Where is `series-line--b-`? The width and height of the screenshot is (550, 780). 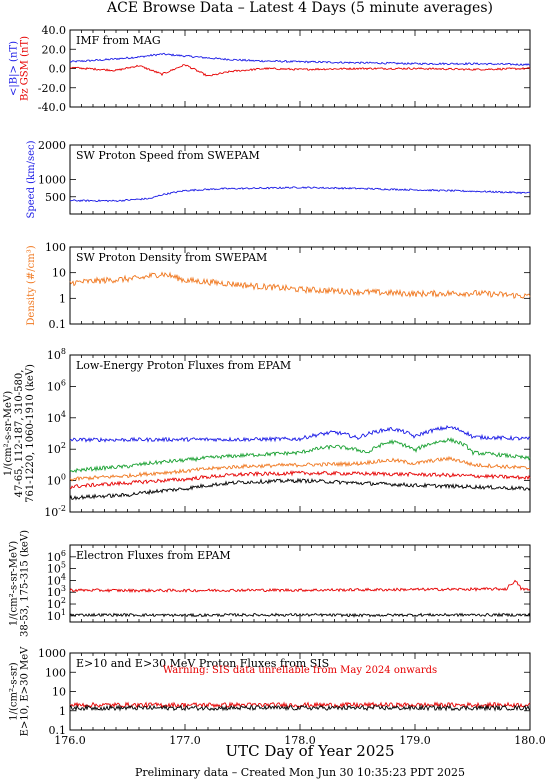 series-line--b- is located at coordinates (300, 59).